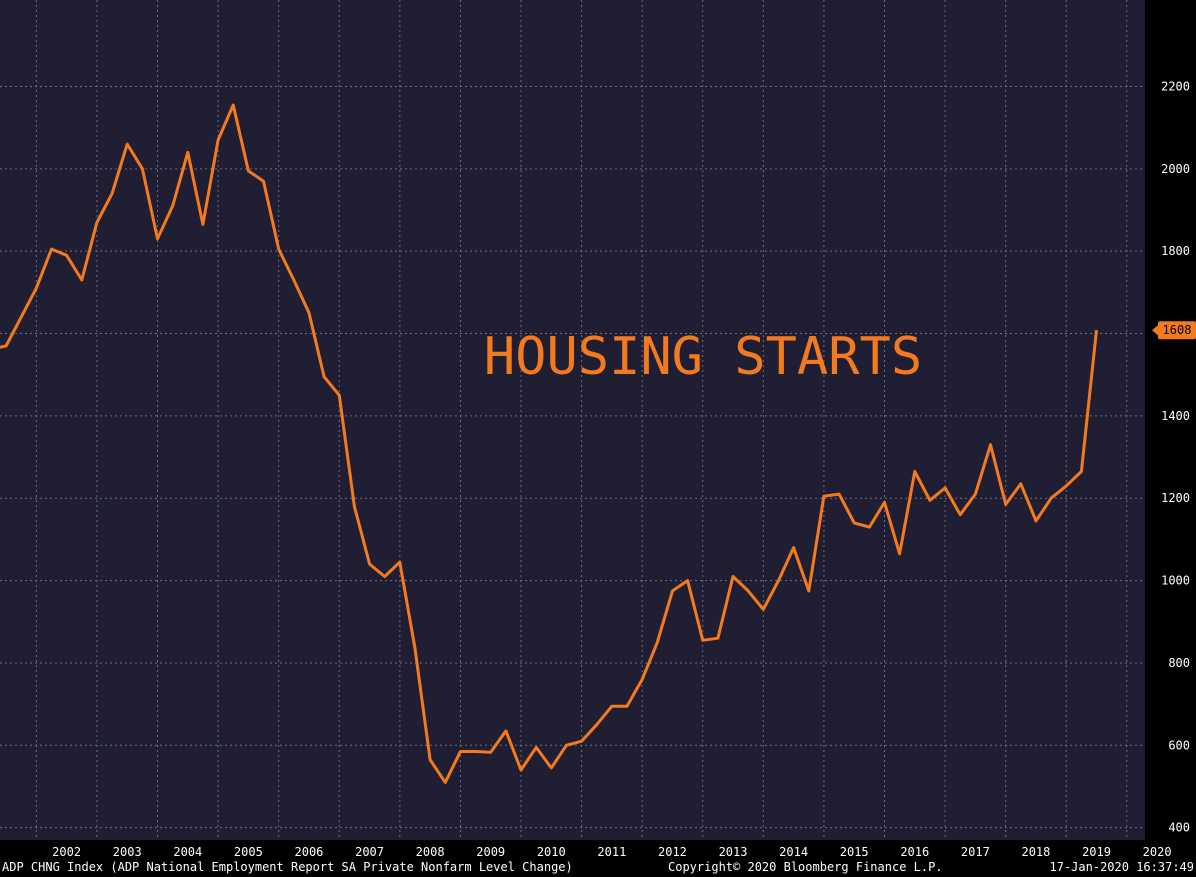  I want to click on x-tick-label: 2009, so click(490, 851).